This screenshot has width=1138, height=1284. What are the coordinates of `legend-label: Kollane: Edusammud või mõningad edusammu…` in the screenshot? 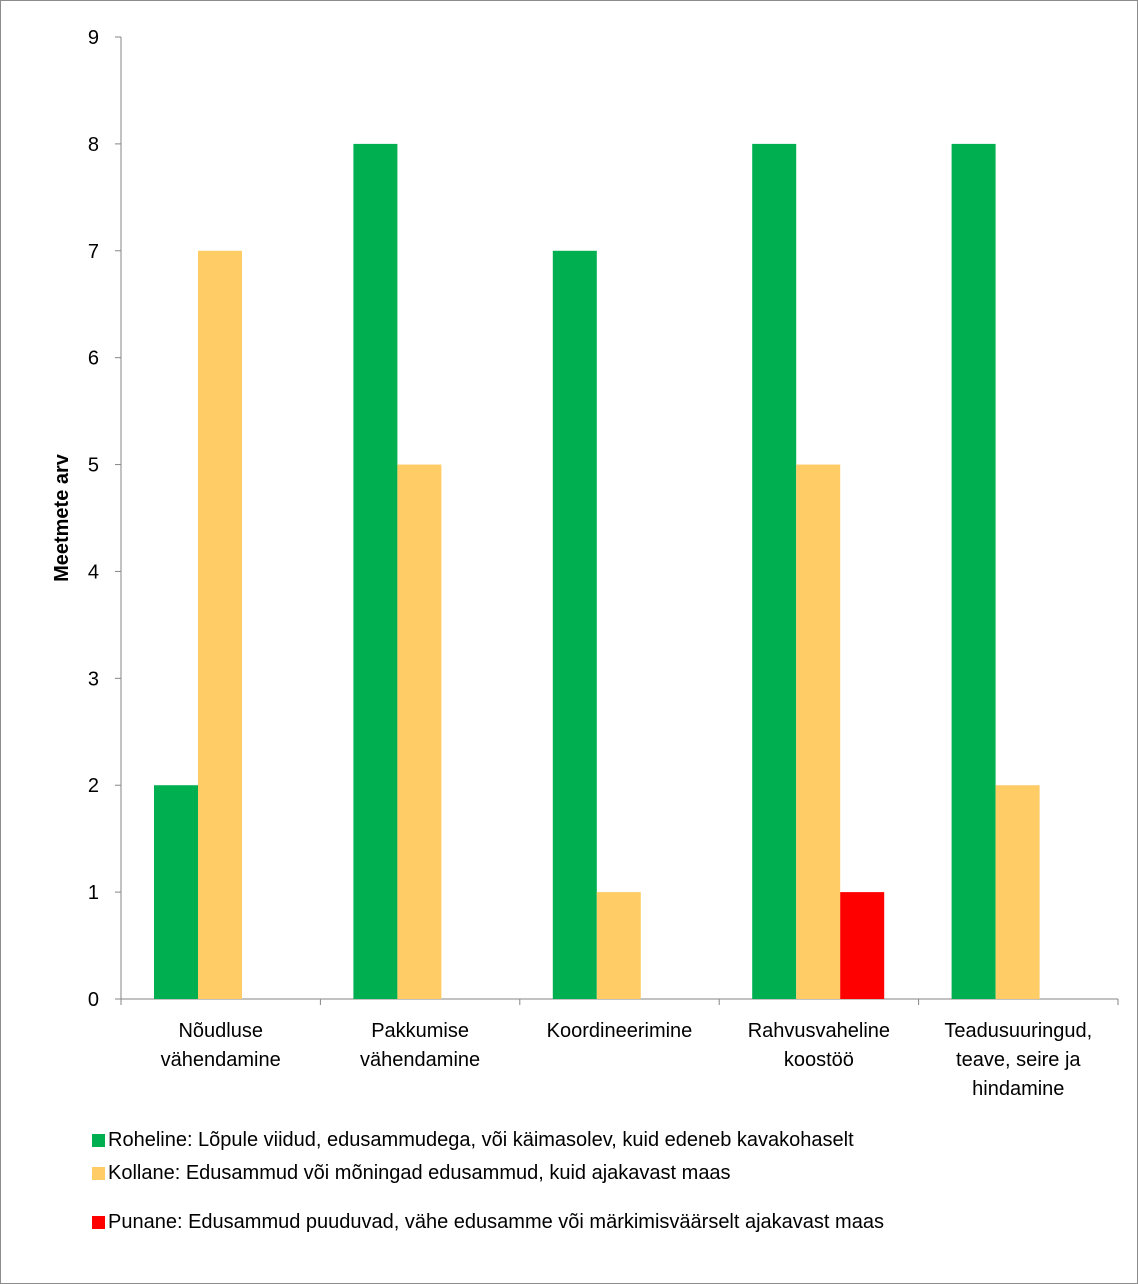 It's located at (419, 1173).